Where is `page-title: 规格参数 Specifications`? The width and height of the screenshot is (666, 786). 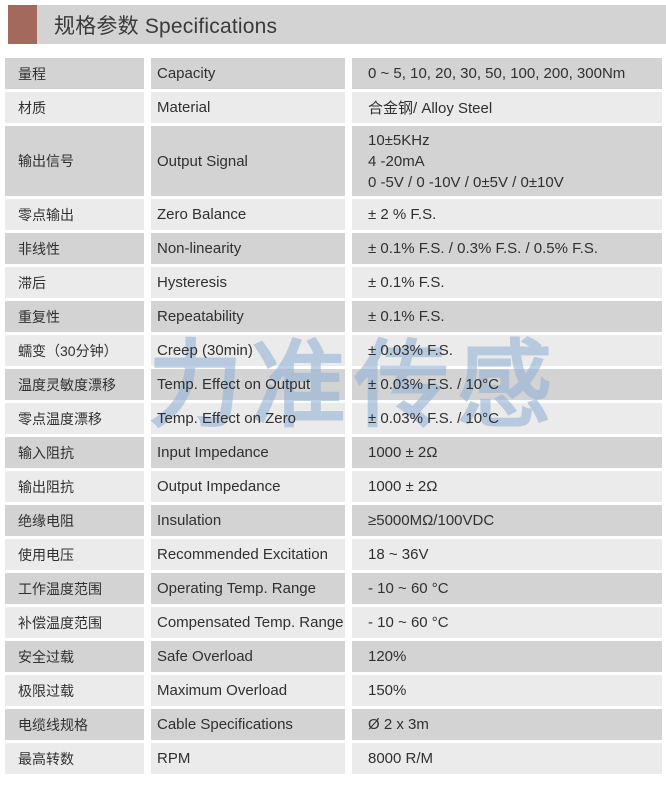
page-title: 规格参数 Specifications is located at coordinates (166, 26).